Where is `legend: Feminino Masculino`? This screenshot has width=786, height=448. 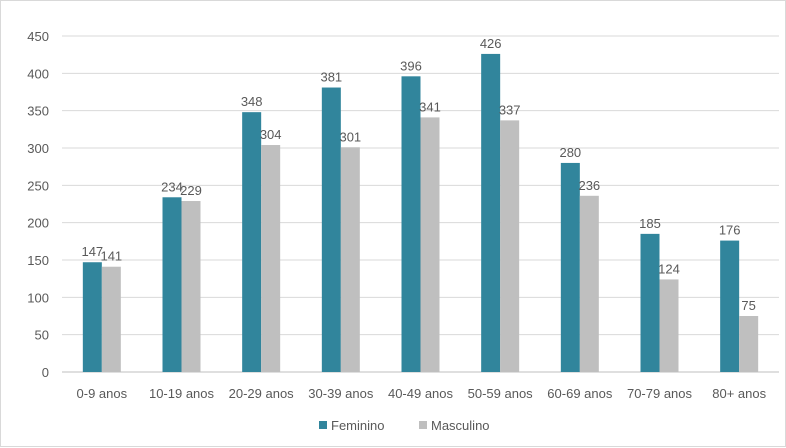 legend: Feminino Masculino is located at coordinates (404, 425).